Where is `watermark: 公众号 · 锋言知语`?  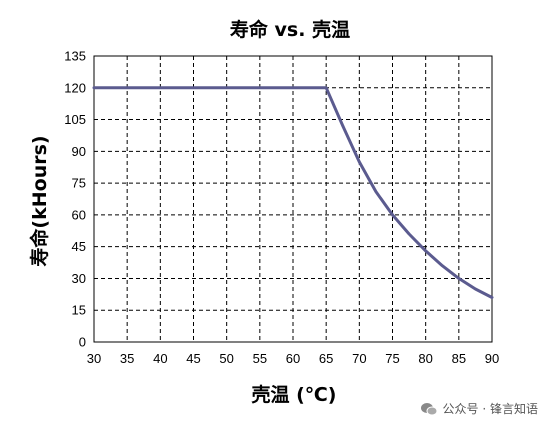
watermark: 公众号 · 锋言知语 is located at coordinates (479, 408).